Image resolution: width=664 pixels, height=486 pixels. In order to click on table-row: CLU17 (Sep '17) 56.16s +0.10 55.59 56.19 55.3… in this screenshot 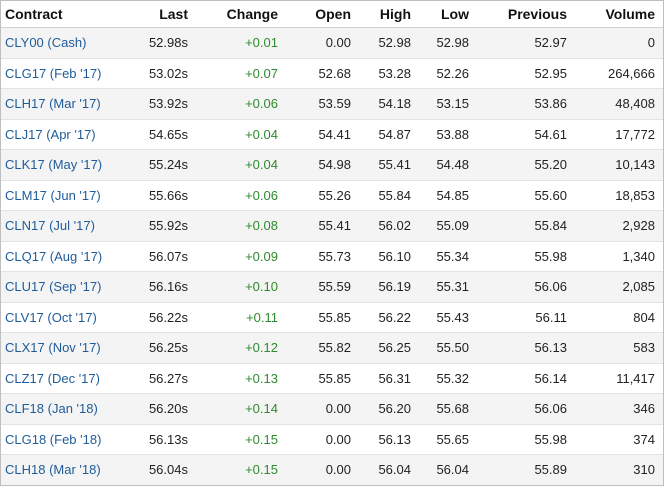, I will do `click(332, 287)`.